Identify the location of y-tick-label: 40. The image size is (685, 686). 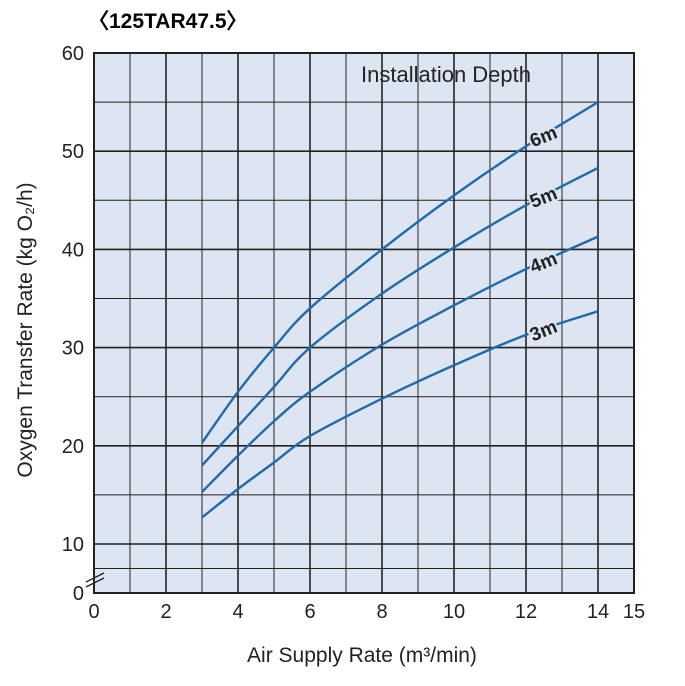
(73, 250).